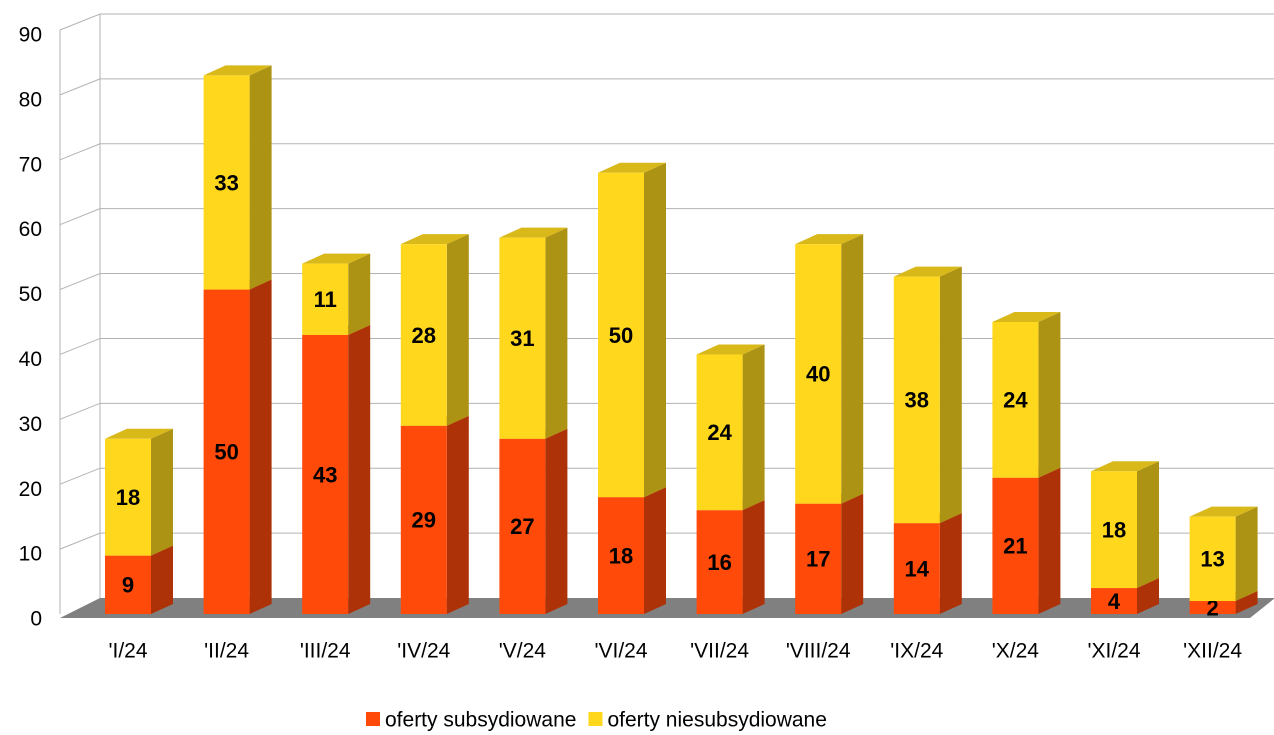  I want to click on x-tick-label: 'IV/24, so click(423, 651).